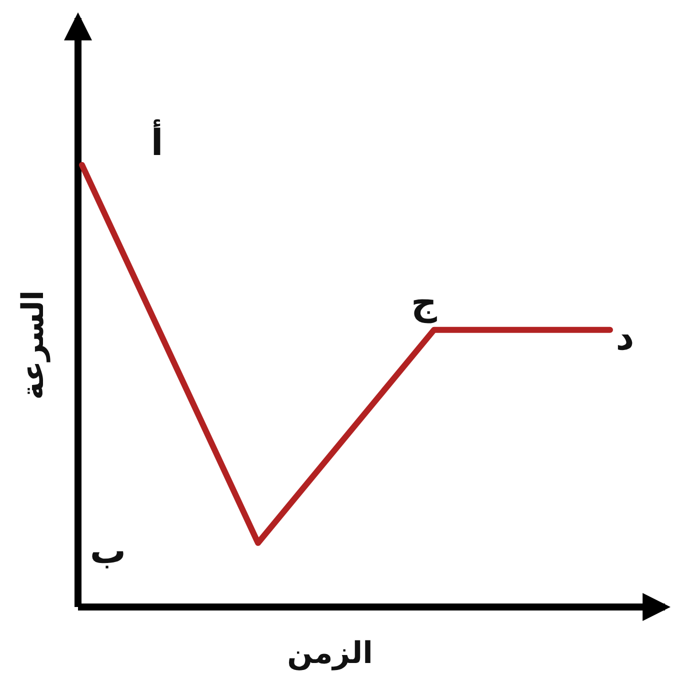  What do you see at coordinates (625, 338) in the screenshot?
I see `annotation: د` at bounding box center [625, 338].